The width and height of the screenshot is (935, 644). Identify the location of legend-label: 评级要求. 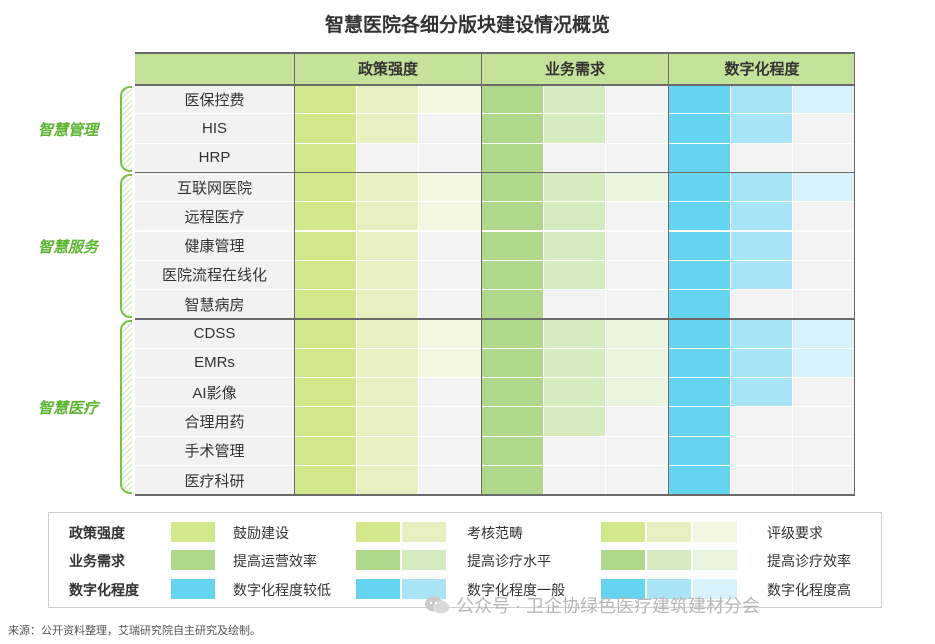
(795, 533).